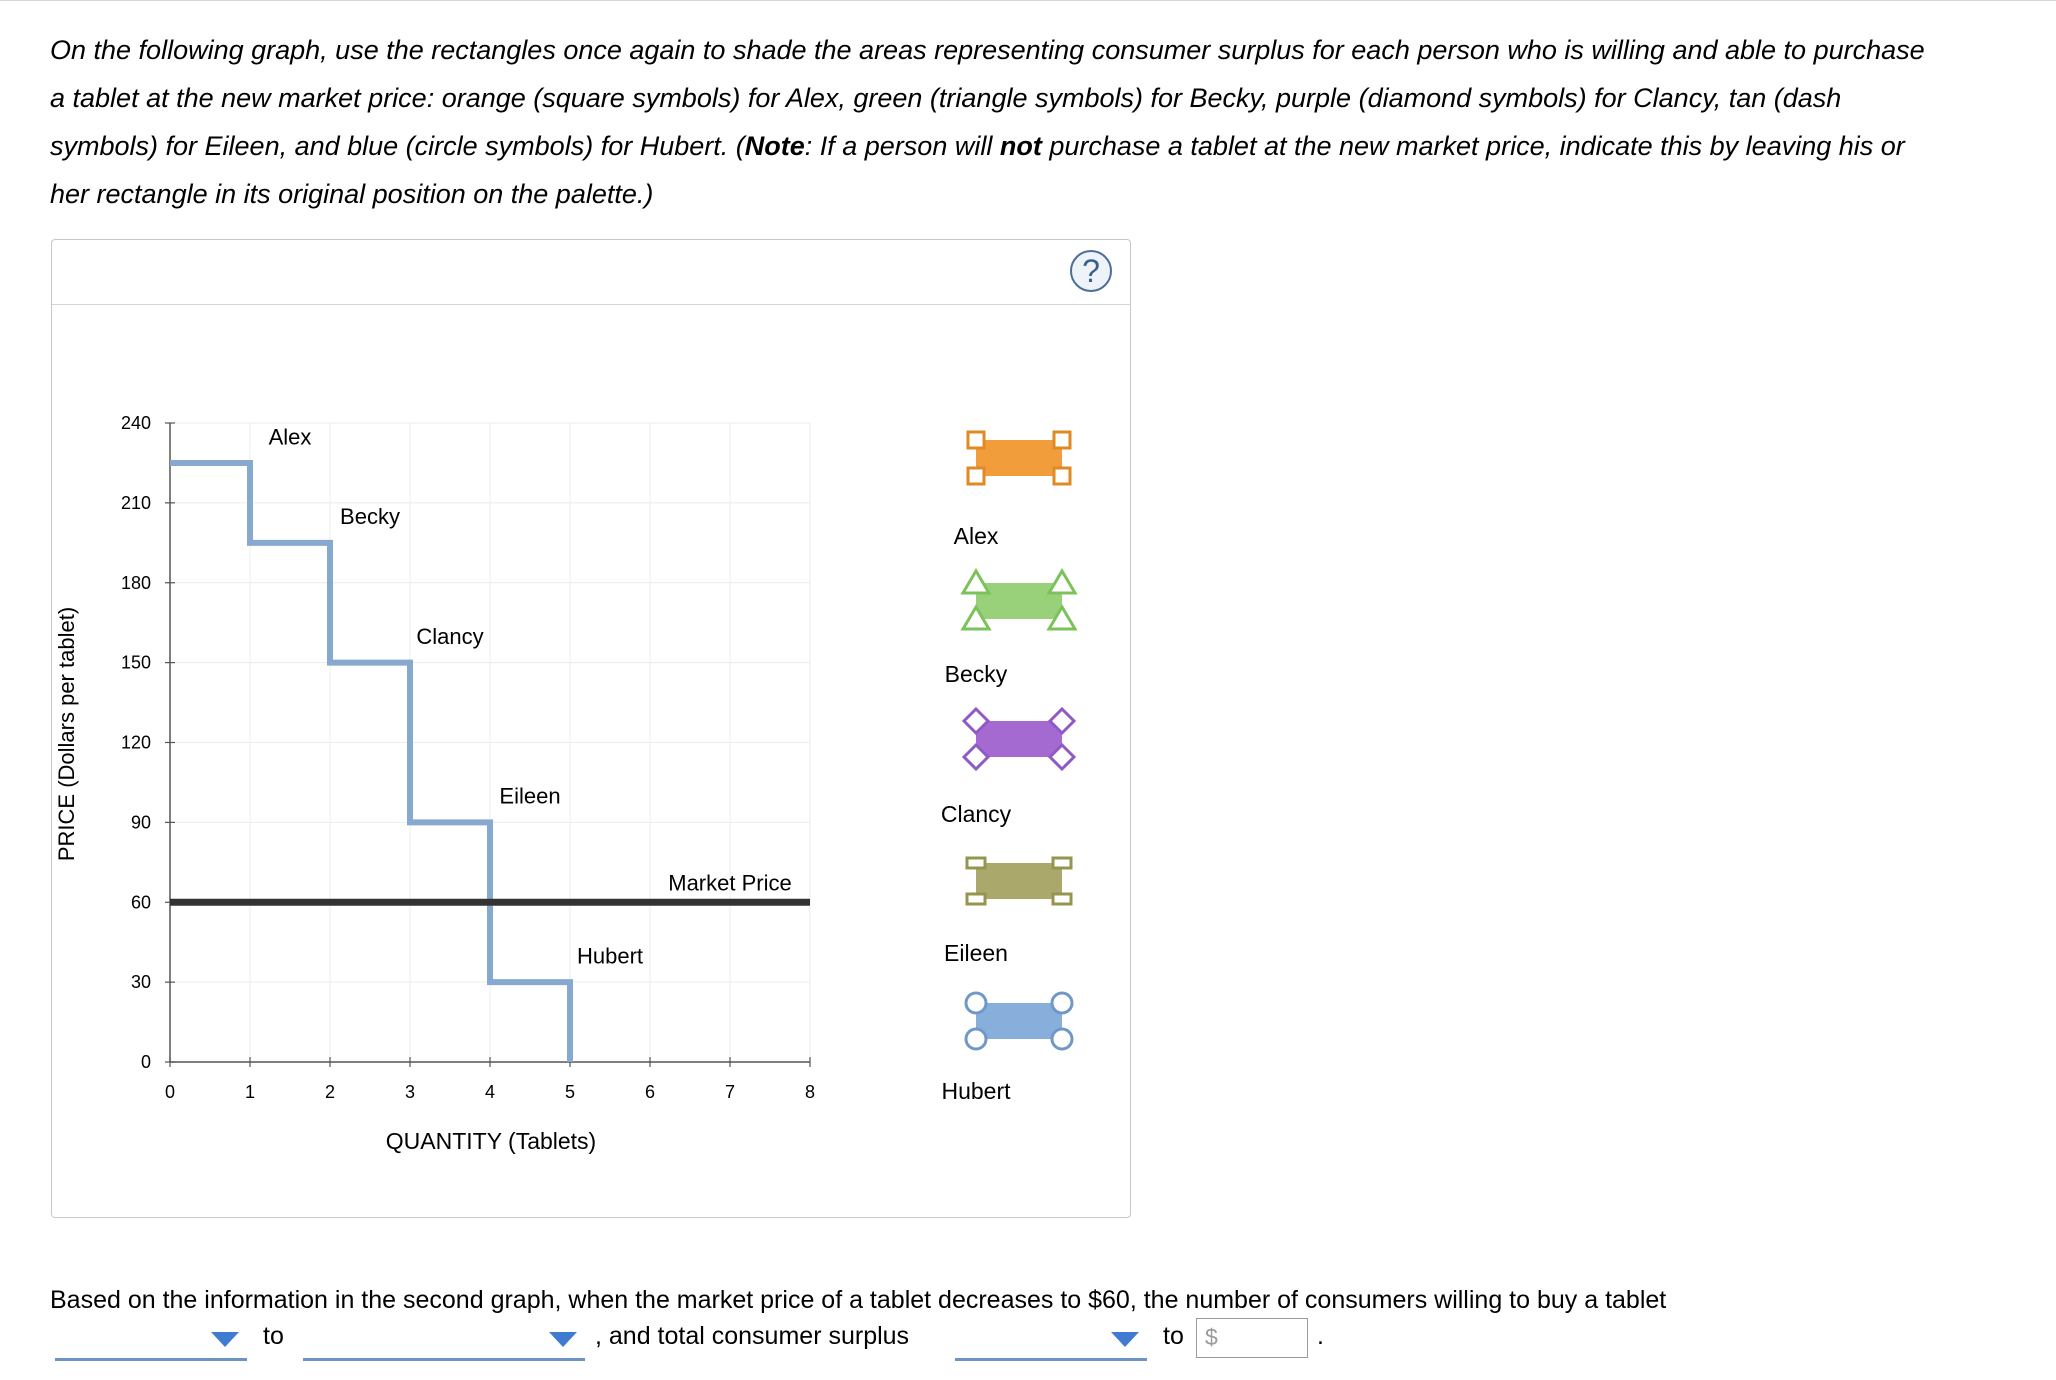 This screenshot has width=2056, height=1380. Describe the element at coordinates (273, 1336) in the screenshot. I see `to-word-1: to` at that location.